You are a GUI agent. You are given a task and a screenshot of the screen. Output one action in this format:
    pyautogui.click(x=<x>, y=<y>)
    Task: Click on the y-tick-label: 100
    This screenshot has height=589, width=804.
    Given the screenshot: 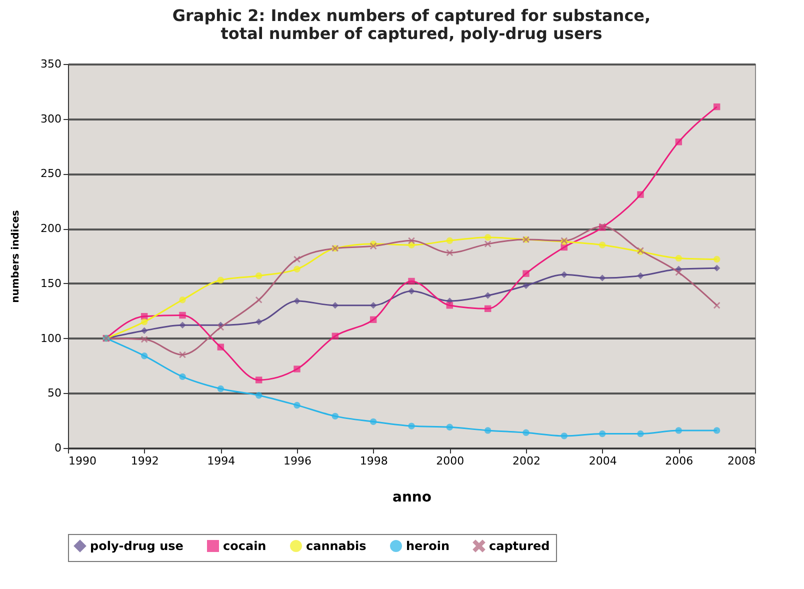 What is the action you would take?
    pyautogui.click(x=51, y=338)
    